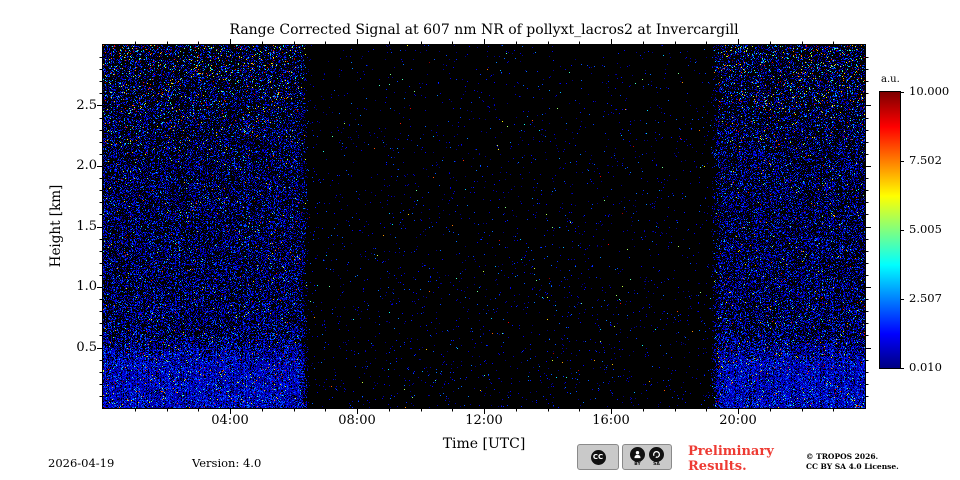  What do you see at coordinates (81, 463) in the screenshot?
I see `measurement-date-label: 2026-04-19` at bounding box center [81, 463].